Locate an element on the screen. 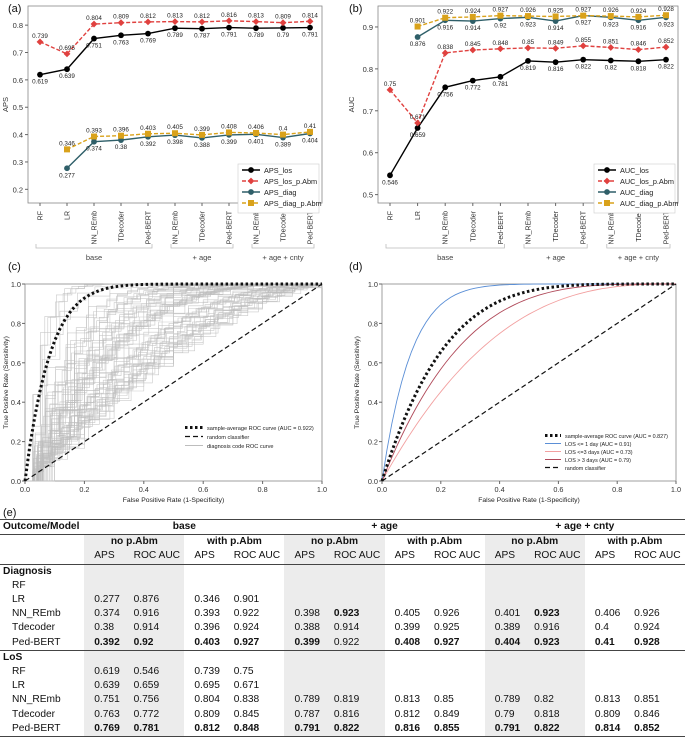 The height and width of the screenshot is (737, 685). data-label: 0.396 is located at coordinates (121, 130).